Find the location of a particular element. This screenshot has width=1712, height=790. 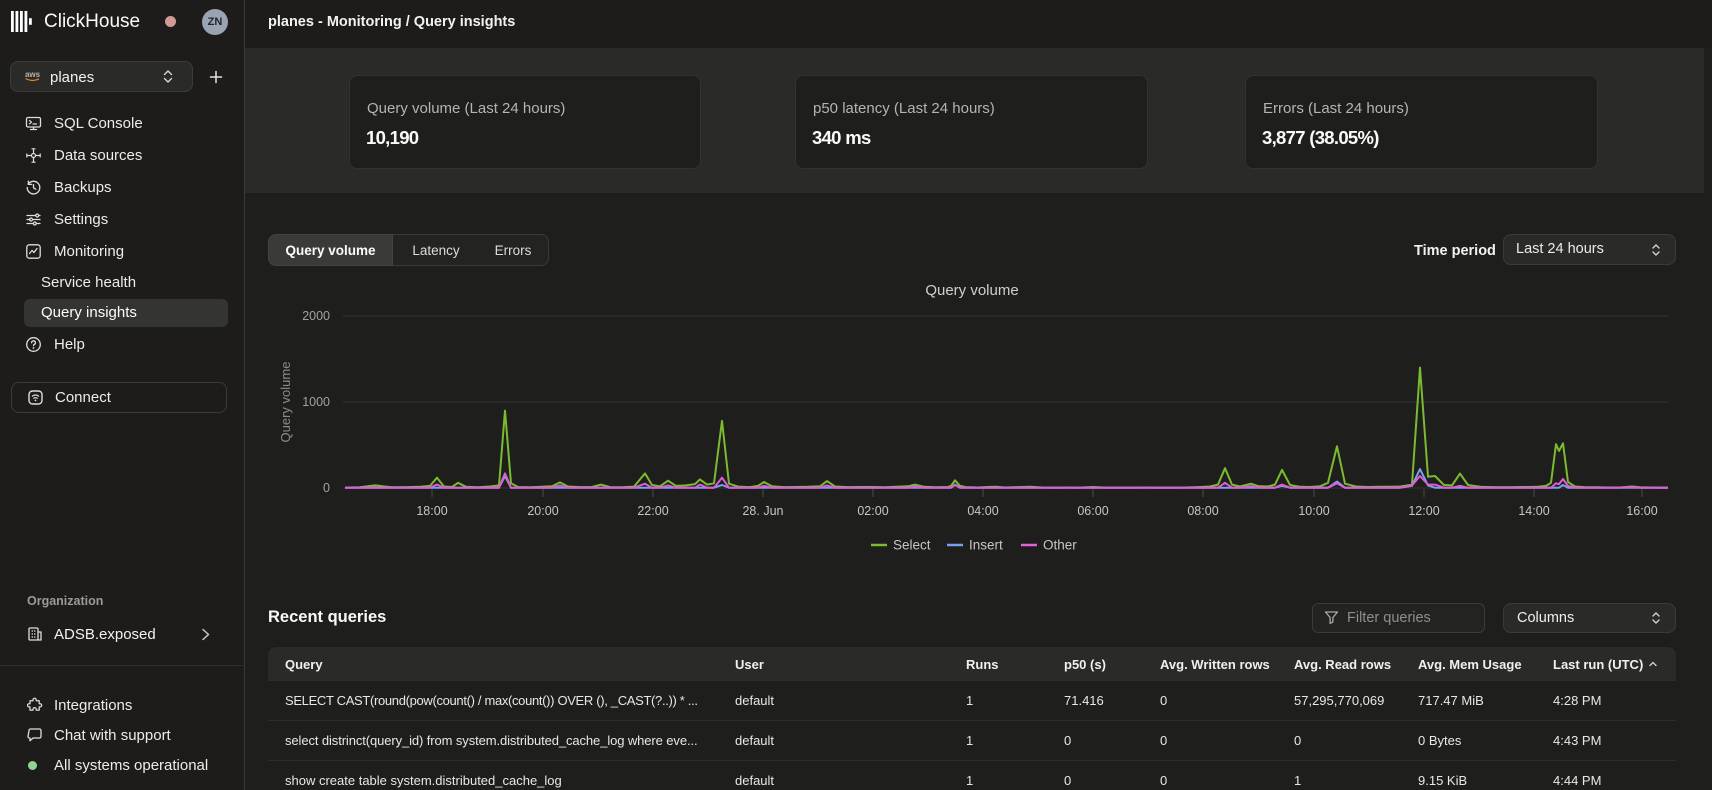

svg-text: 0 is located at coordinates (326, 488).